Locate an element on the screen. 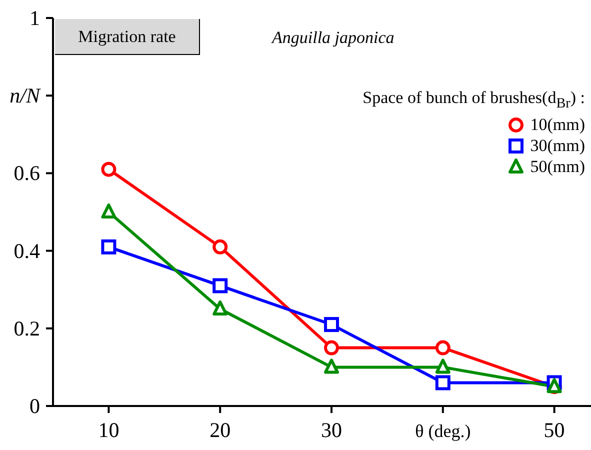 This screenshot has height=450, width=591. x-tick-label: 10 is located at coordinates (109, 430).